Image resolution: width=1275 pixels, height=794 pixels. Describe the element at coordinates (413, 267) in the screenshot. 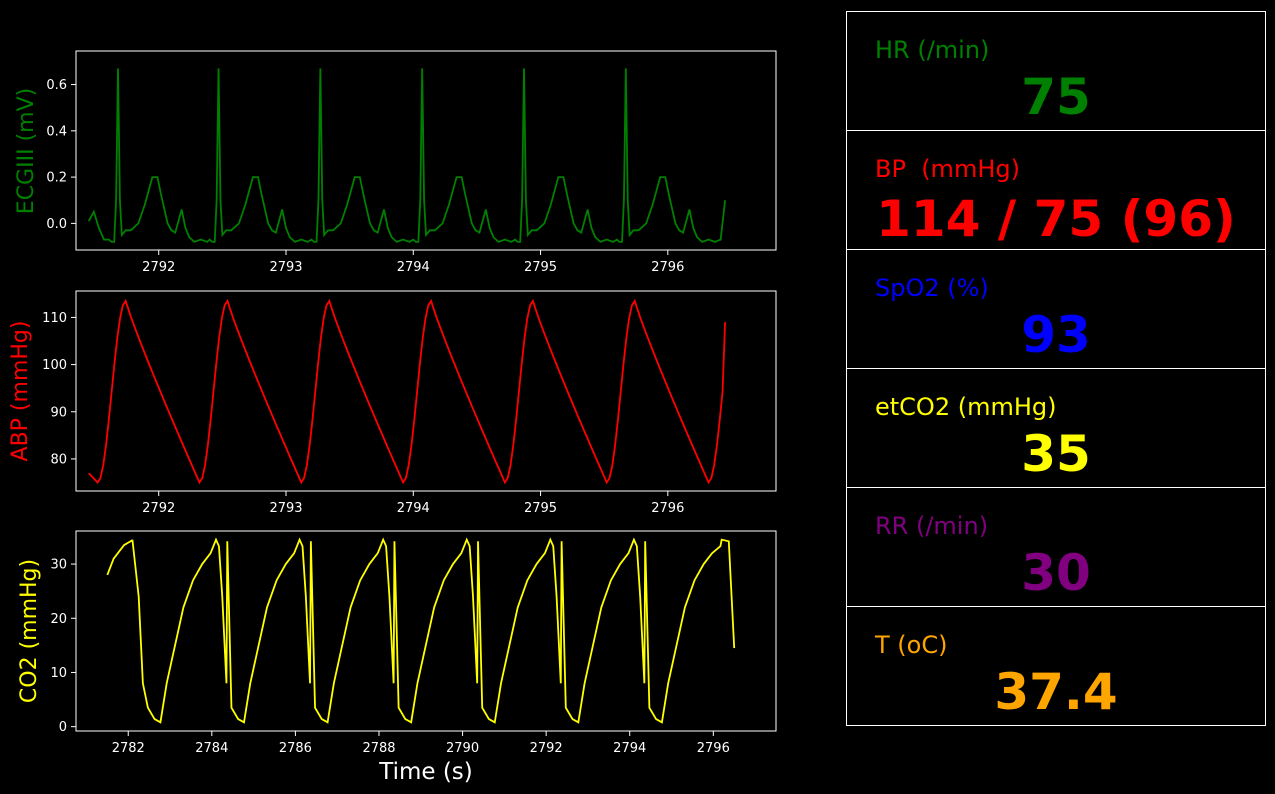

I see `ecg-x-tick-label: 2794` at that location.